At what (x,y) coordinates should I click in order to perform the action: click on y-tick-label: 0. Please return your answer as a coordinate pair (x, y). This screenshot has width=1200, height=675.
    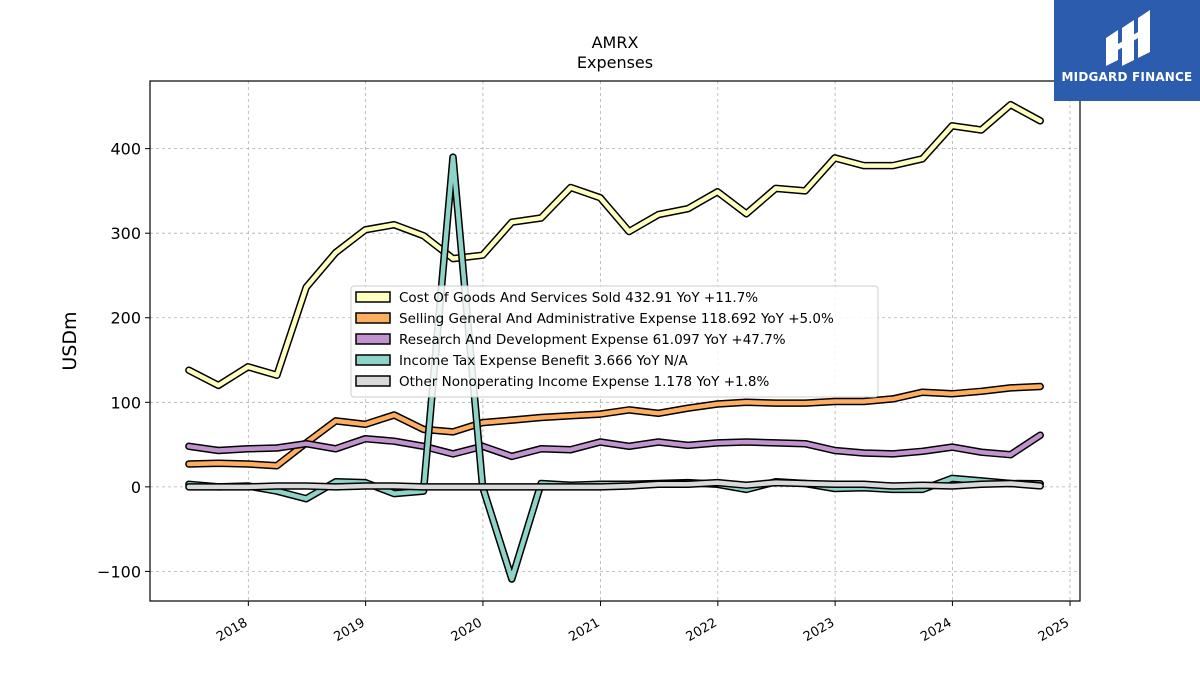
    Looking at the image, I should click on (136, 487).